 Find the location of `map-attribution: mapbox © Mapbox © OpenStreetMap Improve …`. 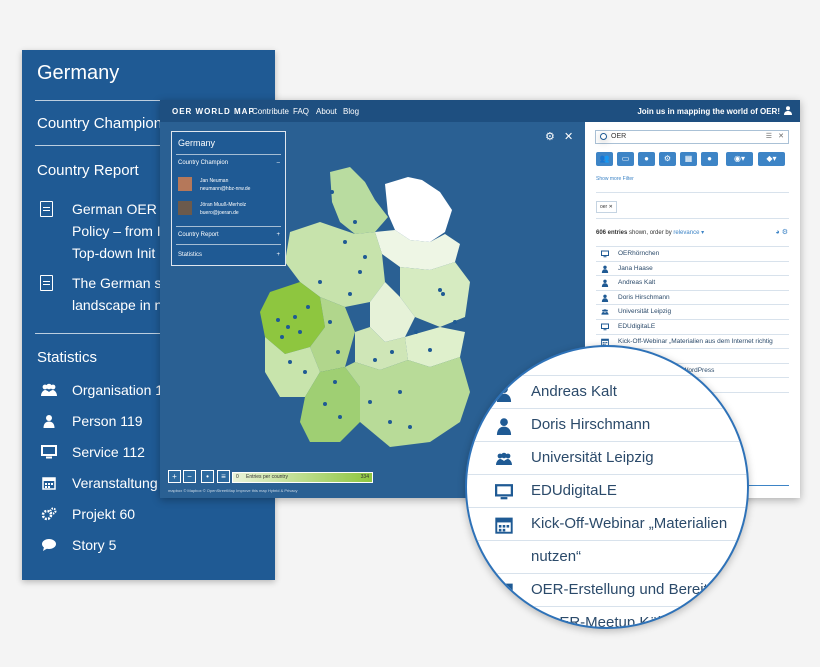

map-attribution: mapbox © Mapbox © OpenStreetMap Improve … is located at coordinates (233, 490).